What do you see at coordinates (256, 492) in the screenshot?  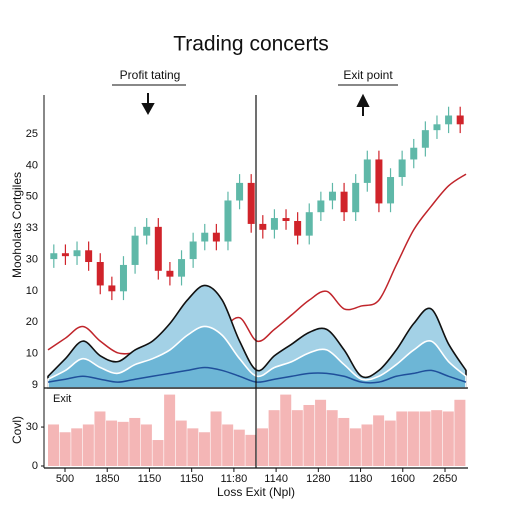 I see `x-axis-title: Loss Exit (Npl)` at bounding box center [256, 492].